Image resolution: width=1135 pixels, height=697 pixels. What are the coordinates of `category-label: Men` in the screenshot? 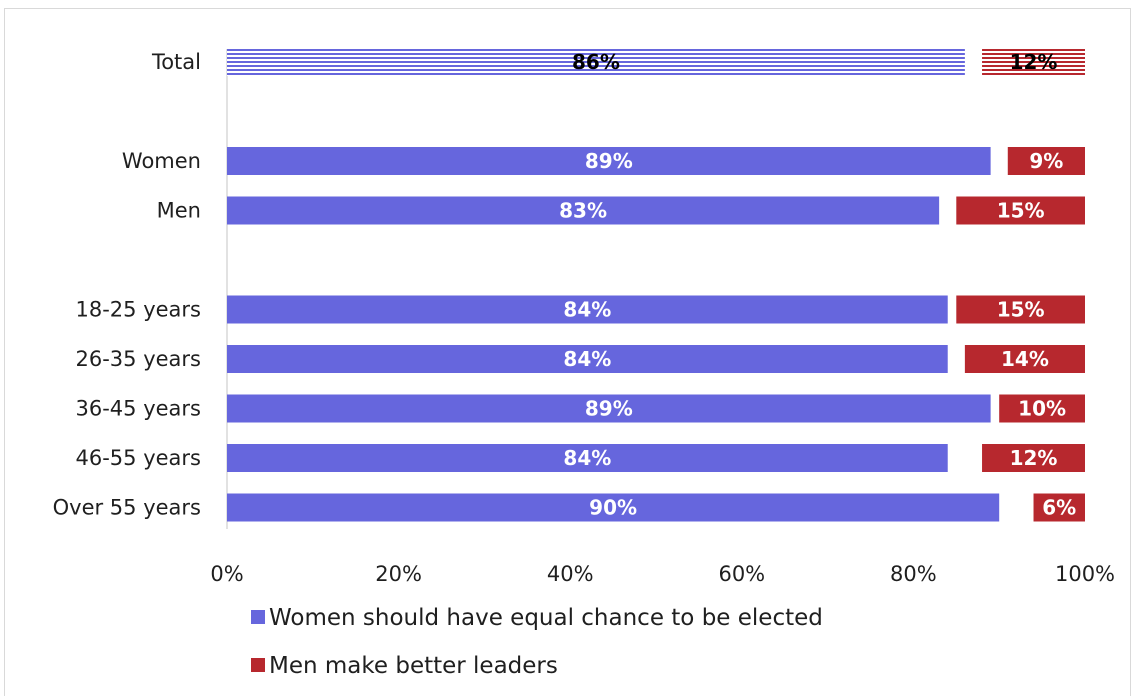 It's located at (179, 211).